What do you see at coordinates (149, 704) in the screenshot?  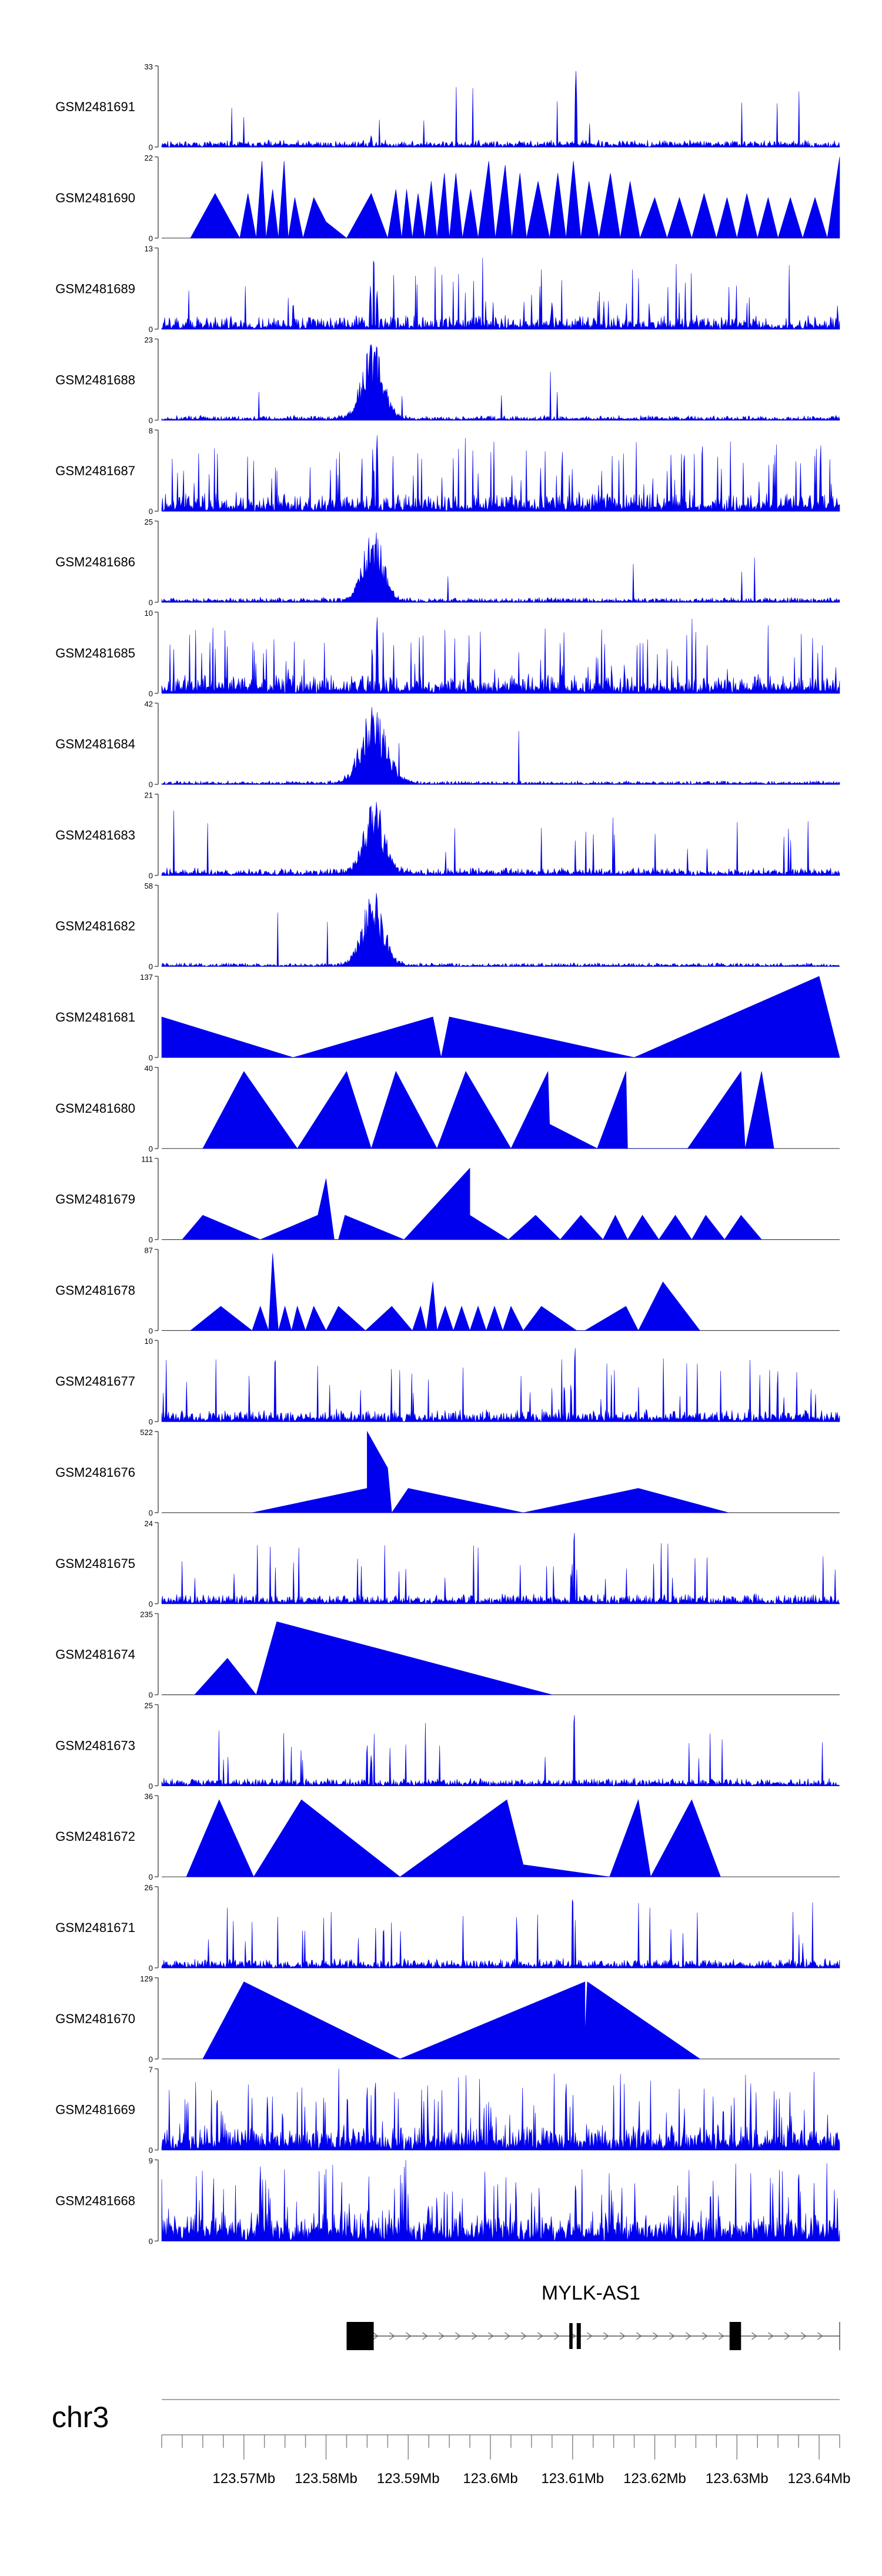 I see `track-ymax-label: 42` at bounding box center [149, 704].